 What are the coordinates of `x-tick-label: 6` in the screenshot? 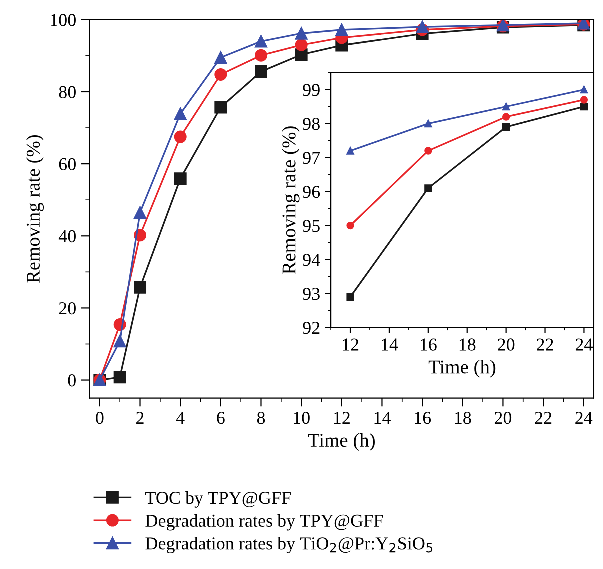 It's located at (221, 418).